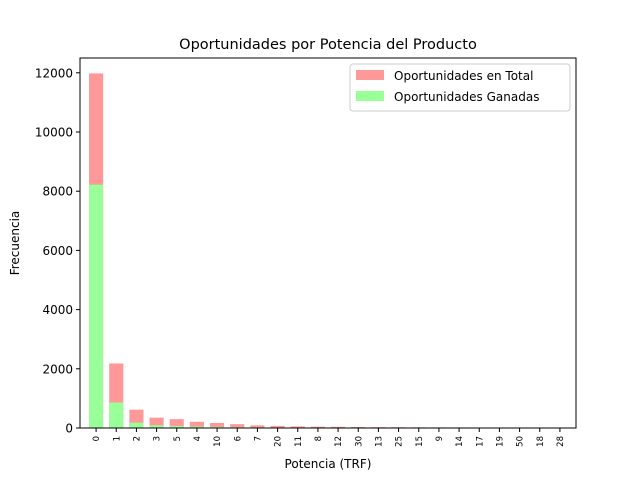 The image size is (640, 484). What do you see at coordinates (69, 429) in the screenshot?
I see `y-tick-label: 0` at bounding box center [69, 429].